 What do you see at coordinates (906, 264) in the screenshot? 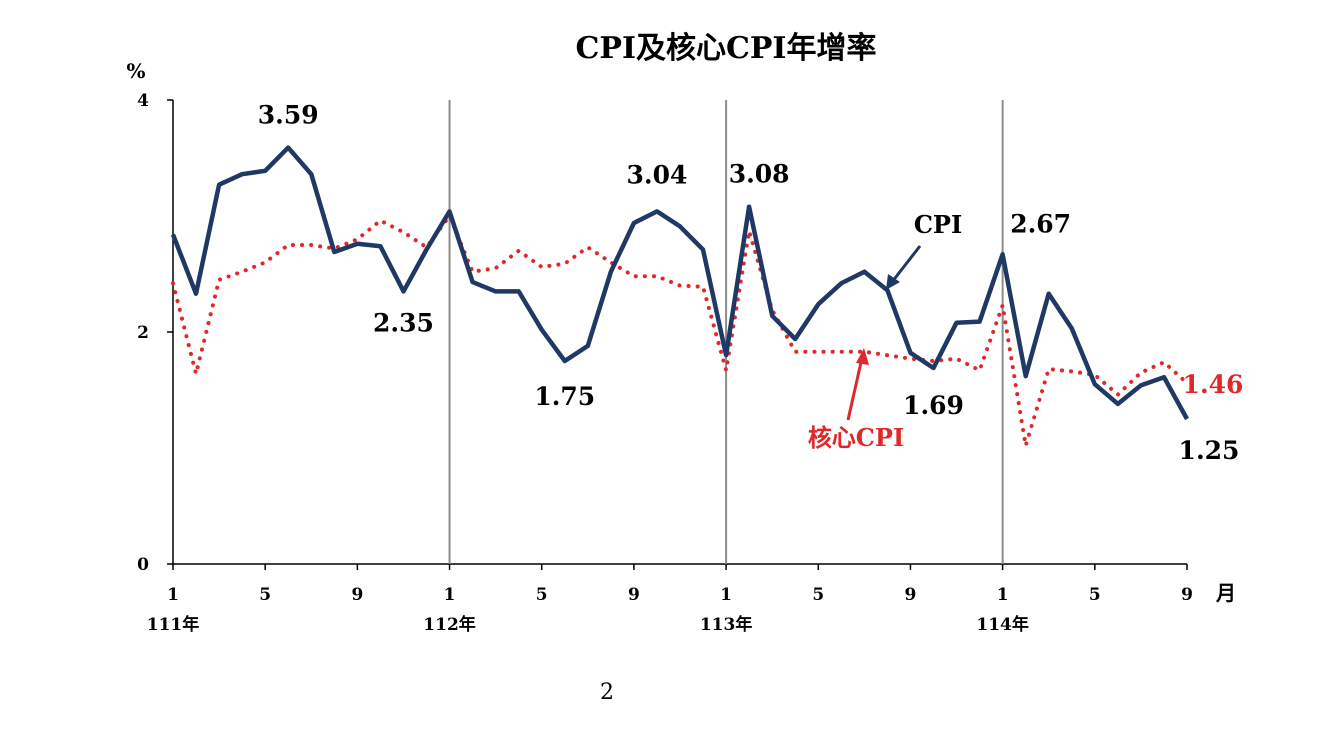
I see `cpi-arrow` at bounding box center [906, 264].